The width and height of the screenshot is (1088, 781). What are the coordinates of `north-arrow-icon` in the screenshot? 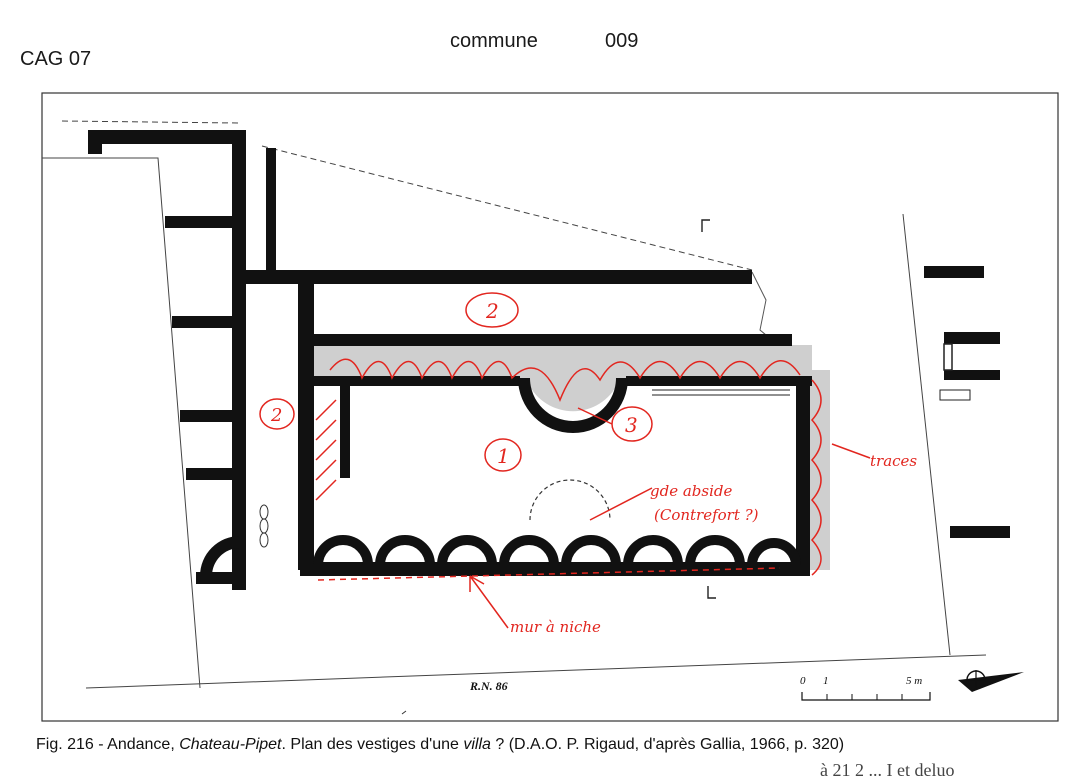 It's located at (991, 681).